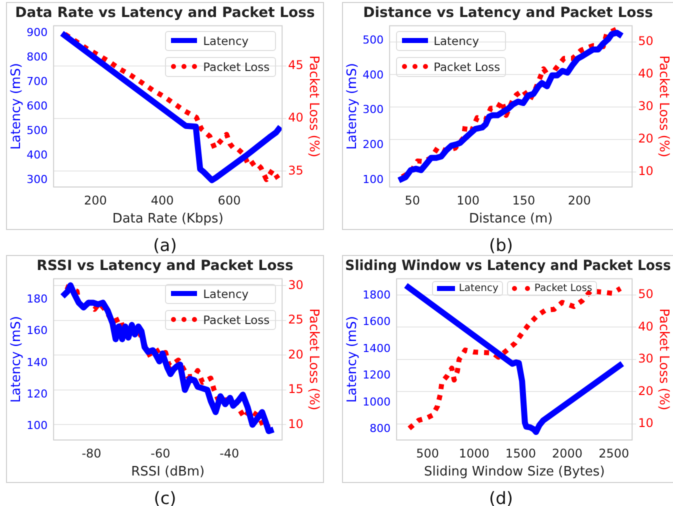 This screenshot has height=506, width=673. Describe the element at coordinates (165, 497) in the screenshot. I see `text: (c)` at that location.